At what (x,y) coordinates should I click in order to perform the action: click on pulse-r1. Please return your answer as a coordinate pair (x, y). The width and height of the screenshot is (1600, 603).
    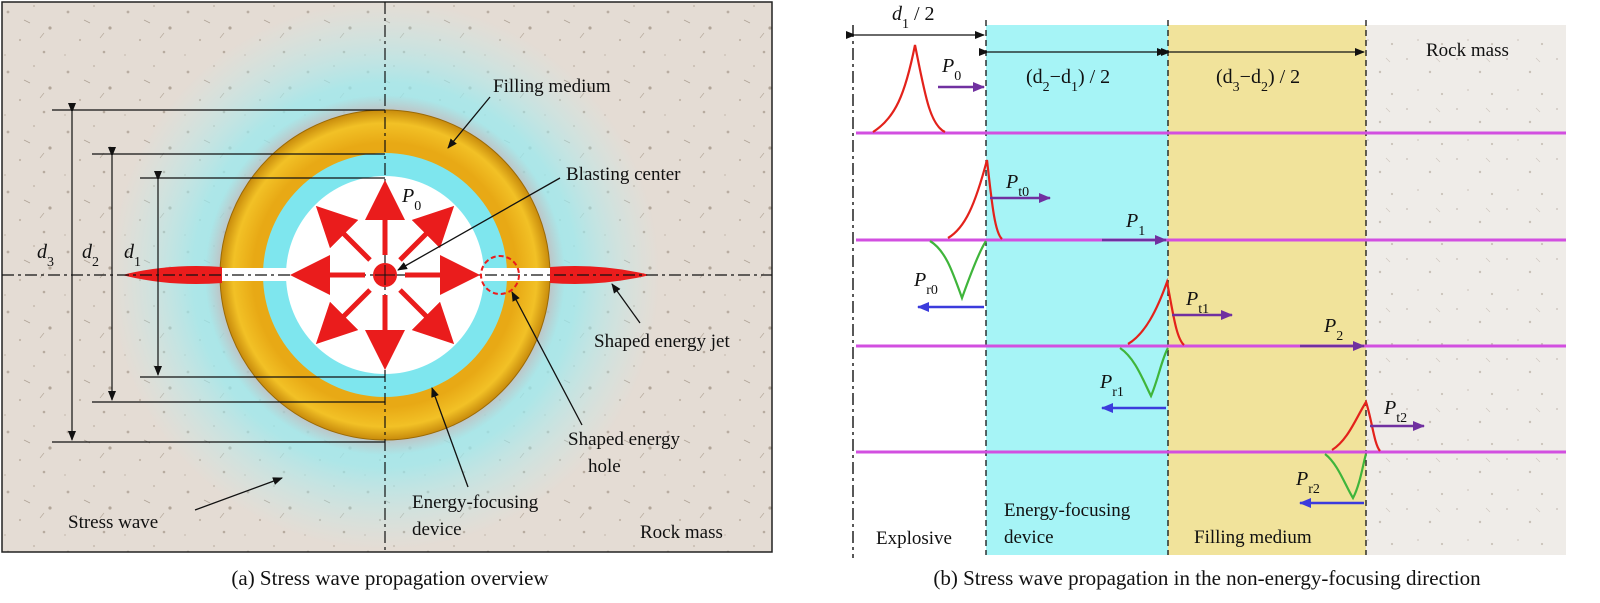
    Looking at the image, I should click on (1144, 373).